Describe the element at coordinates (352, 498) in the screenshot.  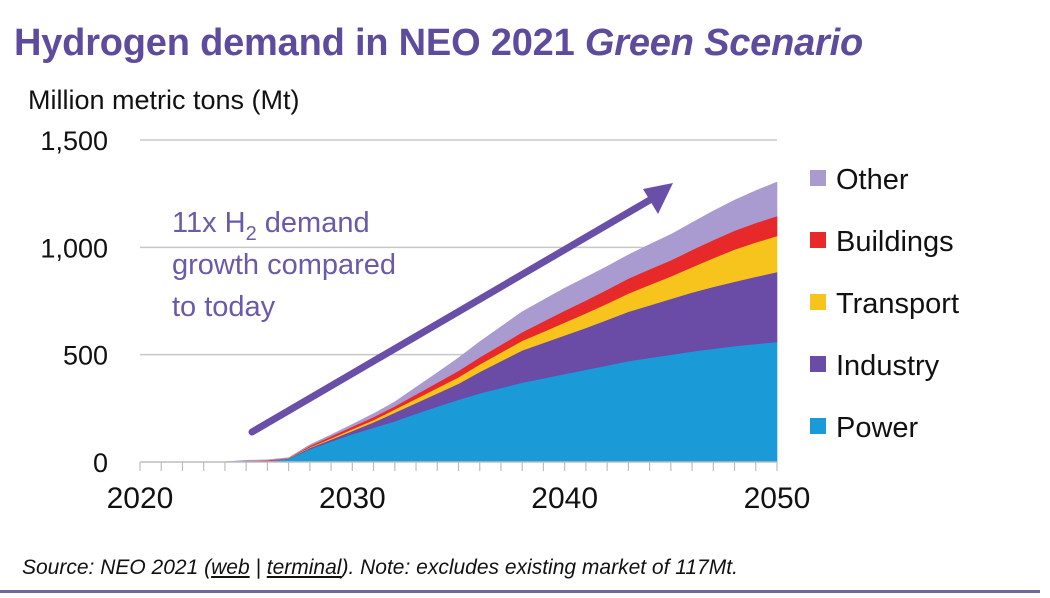
I see `x-tick-label: 2030` at that location.